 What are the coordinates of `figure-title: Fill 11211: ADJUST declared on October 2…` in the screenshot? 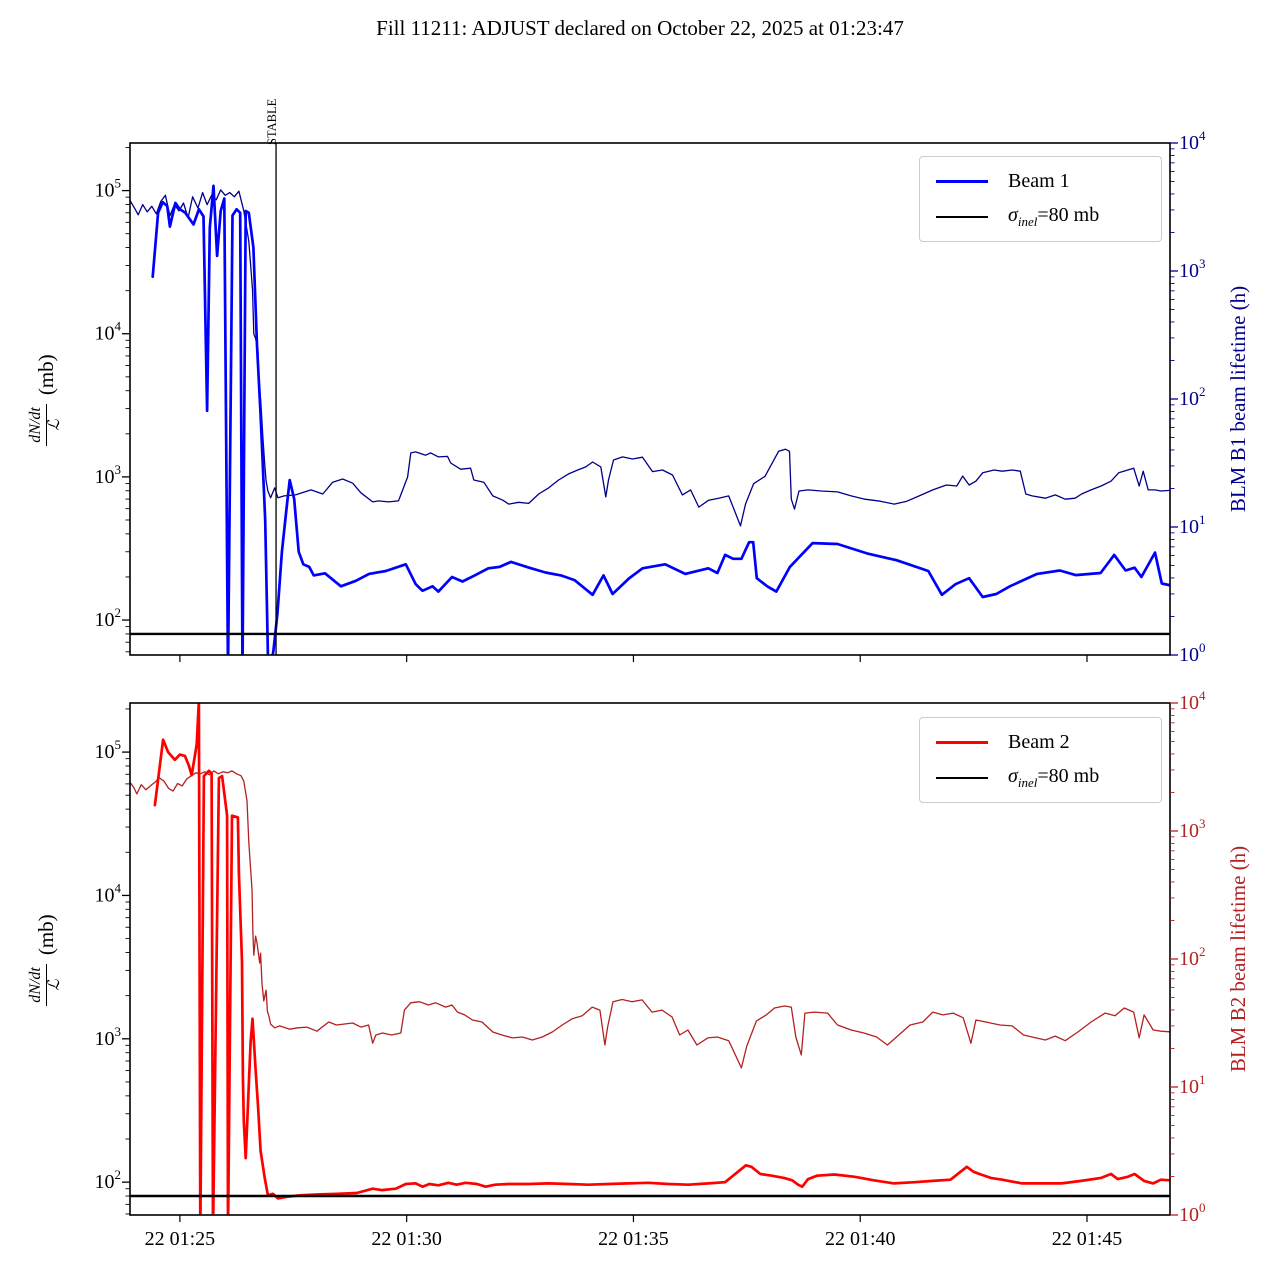 It's located at (640, 28).